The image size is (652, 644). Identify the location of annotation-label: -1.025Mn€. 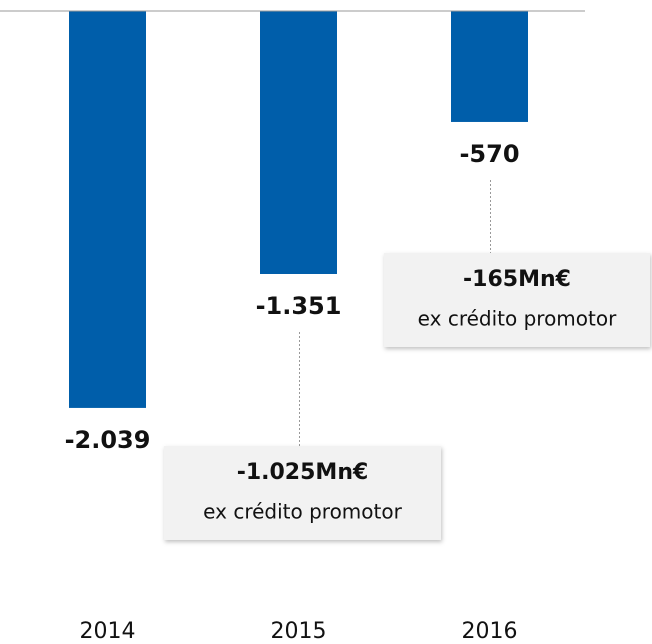
(303, 472).